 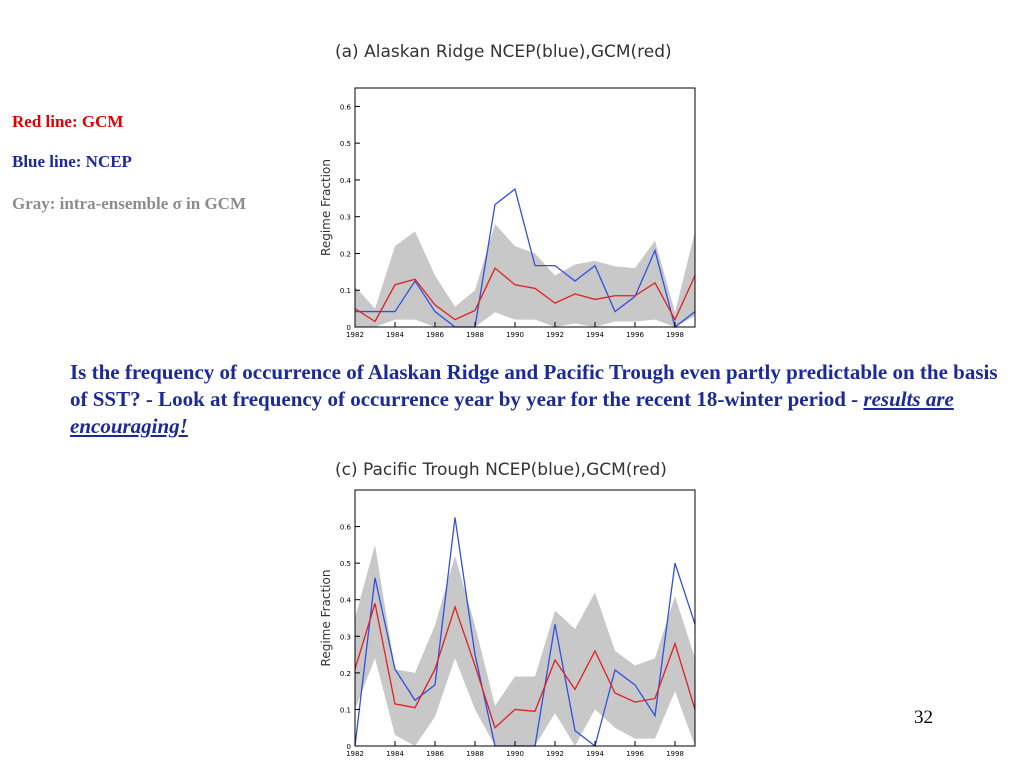 What do you see at coordinates (503, 52) in the screenshot?
I see `chart-title: (a) Alaskan Ridge NCEP(blue),GCM(red)` at bounding box center [503, 52].